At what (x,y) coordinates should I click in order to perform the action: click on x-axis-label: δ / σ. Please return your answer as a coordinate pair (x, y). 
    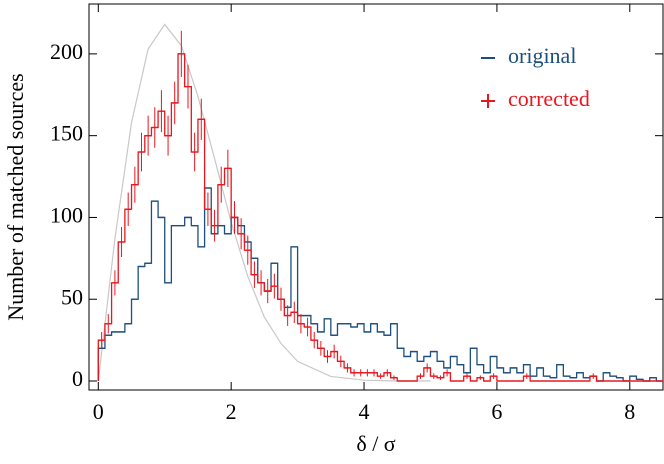
    Looking at the image, I should click on (375, 443).